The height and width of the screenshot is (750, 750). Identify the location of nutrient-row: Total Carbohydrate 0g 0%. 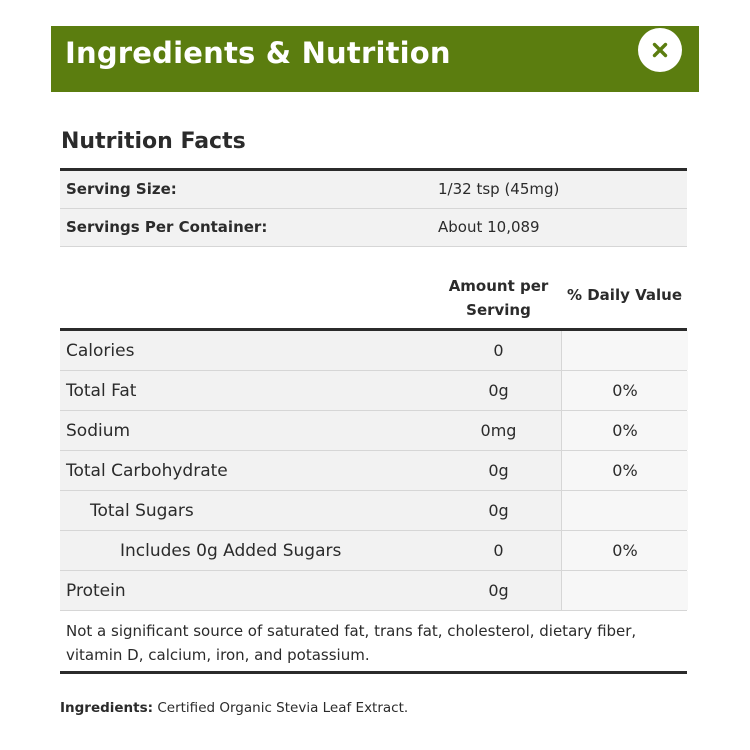
(374, 471).